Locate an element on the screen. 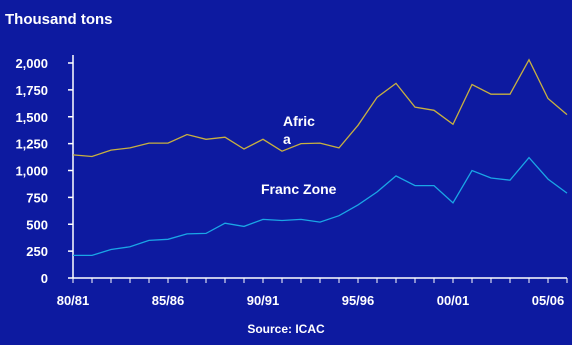 The image size is (572, 345). y-tick-label: 1,750 is located at coordinates (31, 90).